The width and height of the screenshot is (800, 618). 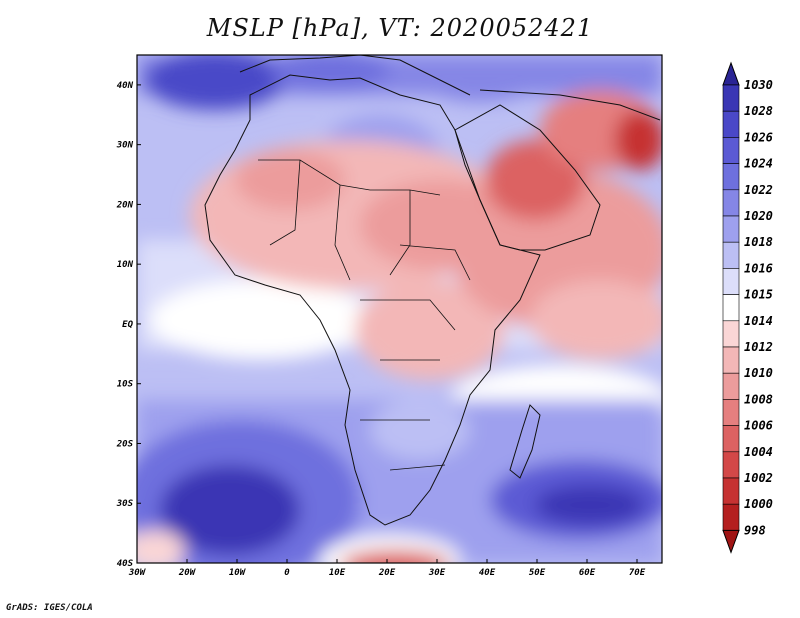 What do you see at coordinates (570, 105) in the screenshot?
I see `asia-coastline` at bounding box center [570, 105].